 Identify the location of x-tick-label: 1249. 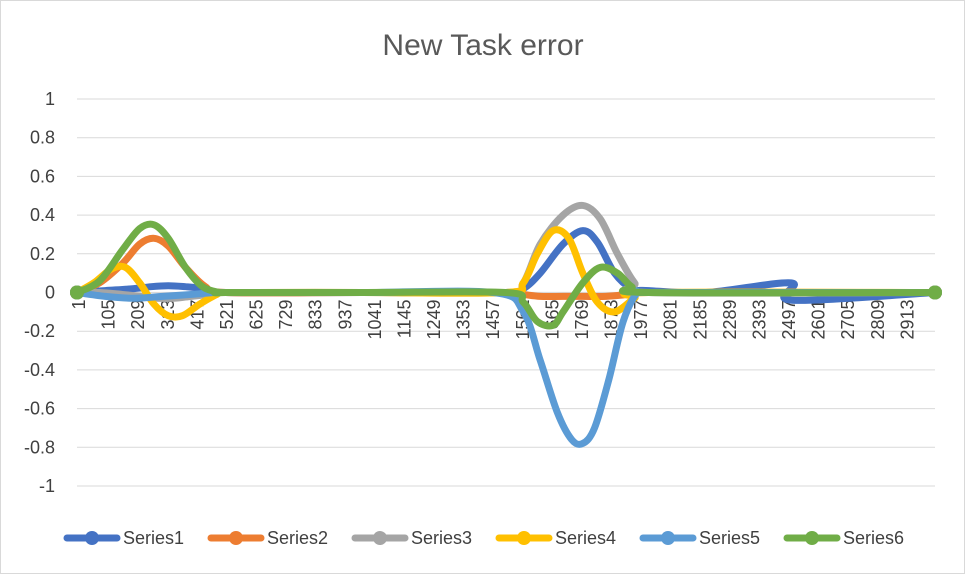
(434, 320).